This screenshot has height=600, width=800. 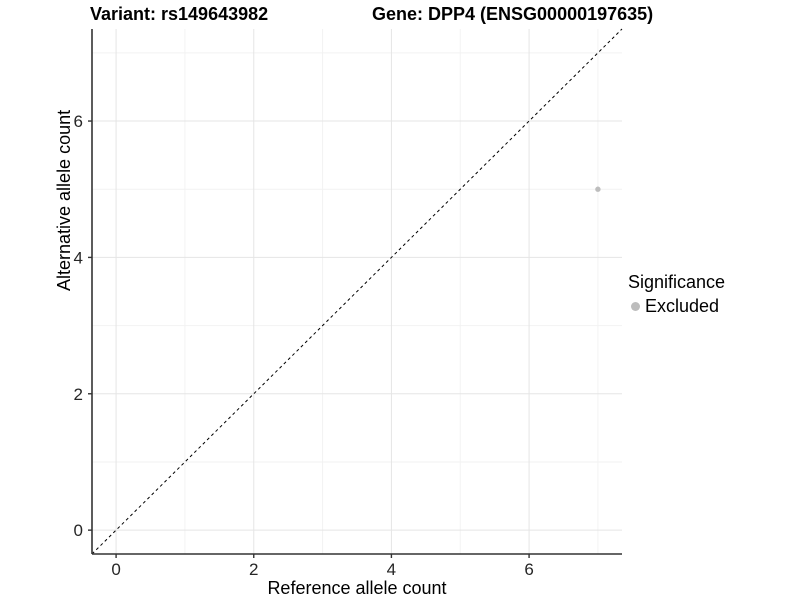 What do you see at coordinates (513, 14) in the screenshot?
I see `plot-title-gene: Gene: DPP4 (ENSG00000197635)` at bounding box center [513, 14].